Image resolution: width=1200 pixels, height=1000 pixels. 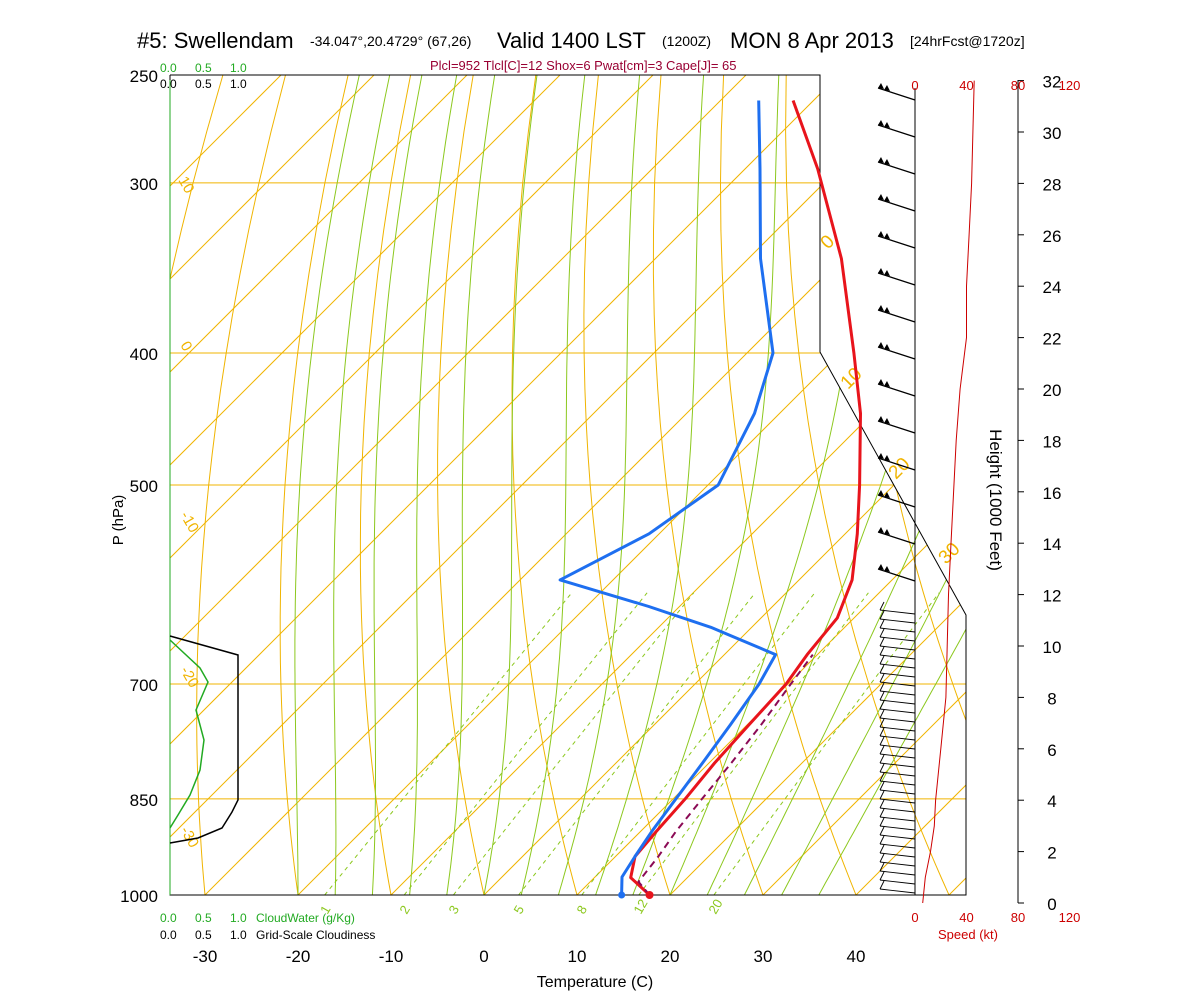 What do you see at coordinates (622, 895) in the screenshot?
I see `surface-dewpoint-point` at bounding box center [622, 895].